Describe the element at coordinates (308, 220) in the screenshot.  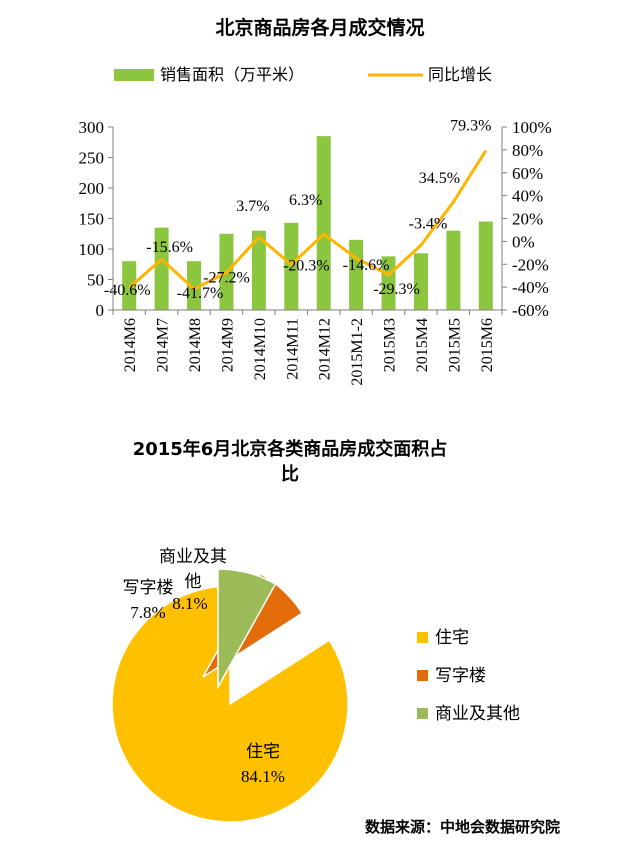
I see `growth-line` at that location.